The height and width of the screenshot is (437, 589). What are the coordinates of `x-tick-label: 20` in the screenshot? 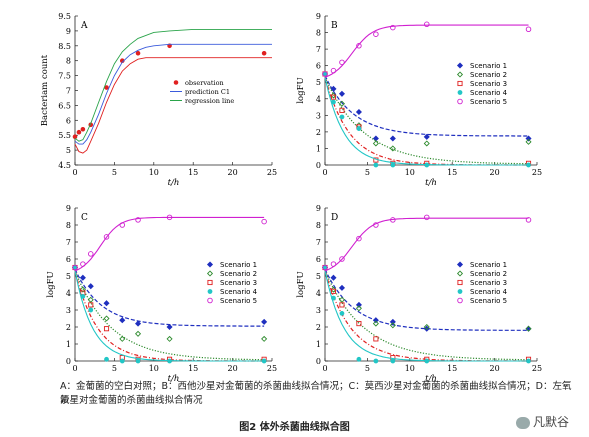 It's located at (233, 172).